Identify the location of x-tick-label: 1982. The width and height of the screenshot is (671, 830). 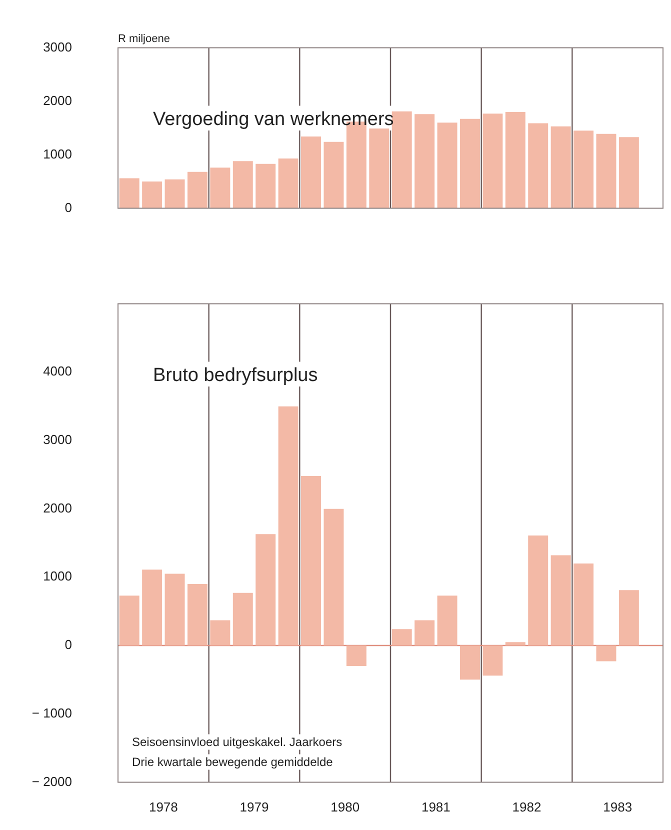
(527, 807).